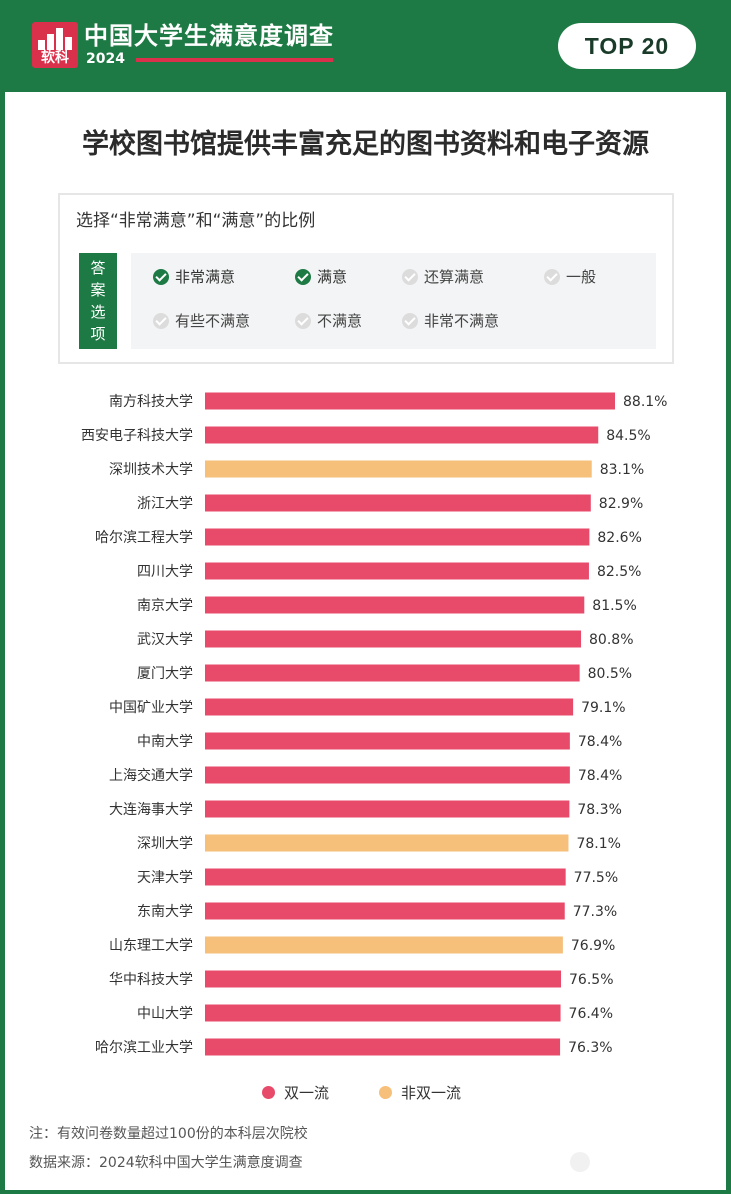 The width and height of the screenshot is (731, 1194). I want to click on category-label: 哈尔滨工业大学, so click(144, 1048).